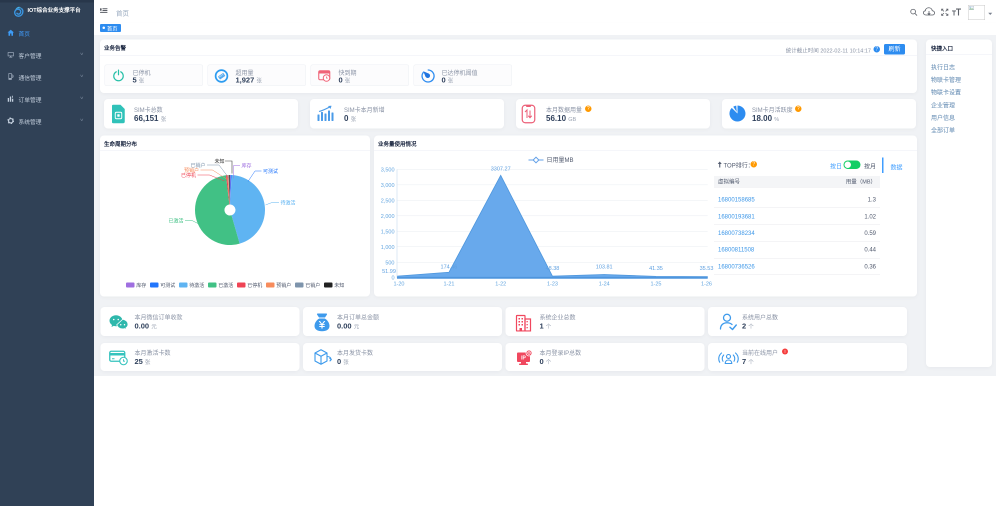  Describe the element at coordinates (188, 175) in the screenshot. I see `svg-text: 已停机` at that location.